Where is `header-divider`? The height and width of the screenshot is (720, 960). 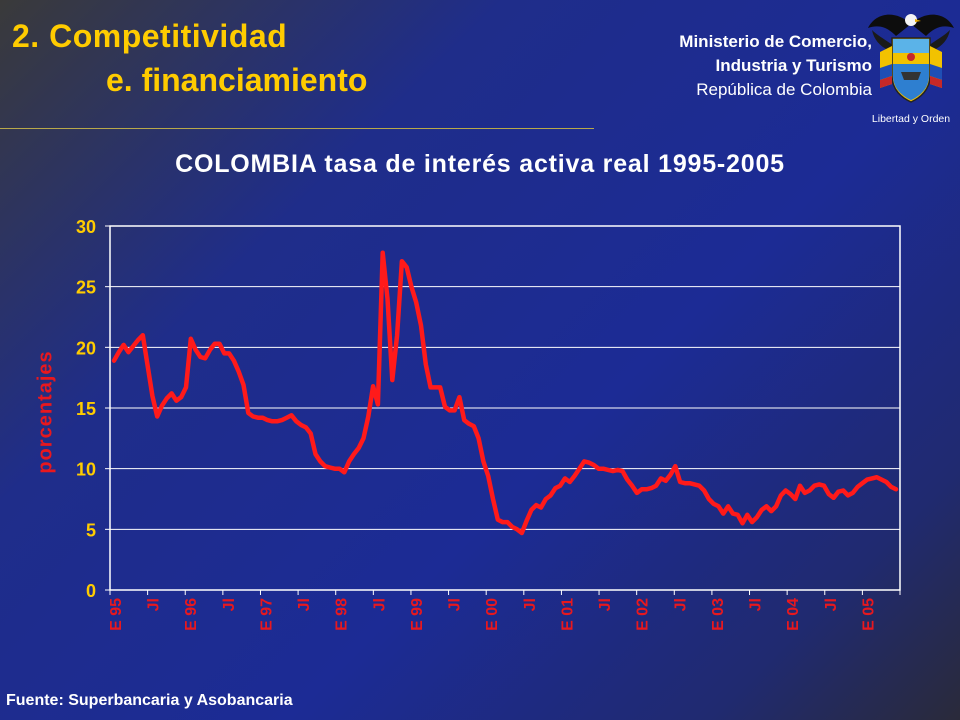
header-divider is located at coordinates (297, 128).